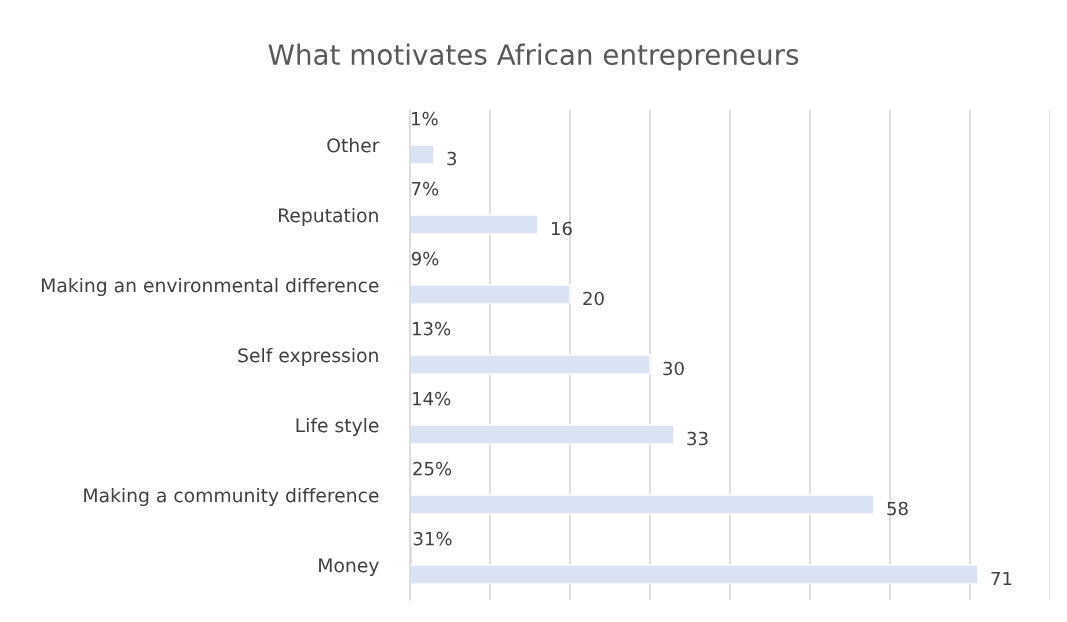 This screenshot has width=1067, height=622. What do you see at coordinates (349, 567) in the screenshot?
I see `y-tick-label: Money` at bounding box center [349, 567].